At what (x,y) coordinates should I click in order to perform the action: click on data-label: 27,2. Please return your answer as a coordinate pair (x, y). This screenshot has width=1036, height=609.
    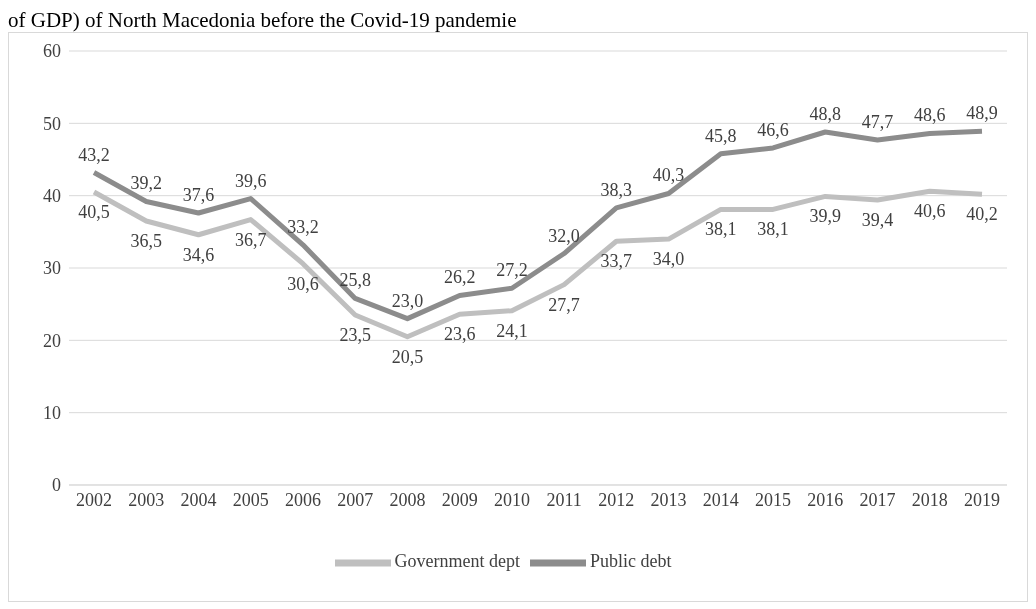
    Looking at the image, I should click on (512, 270).